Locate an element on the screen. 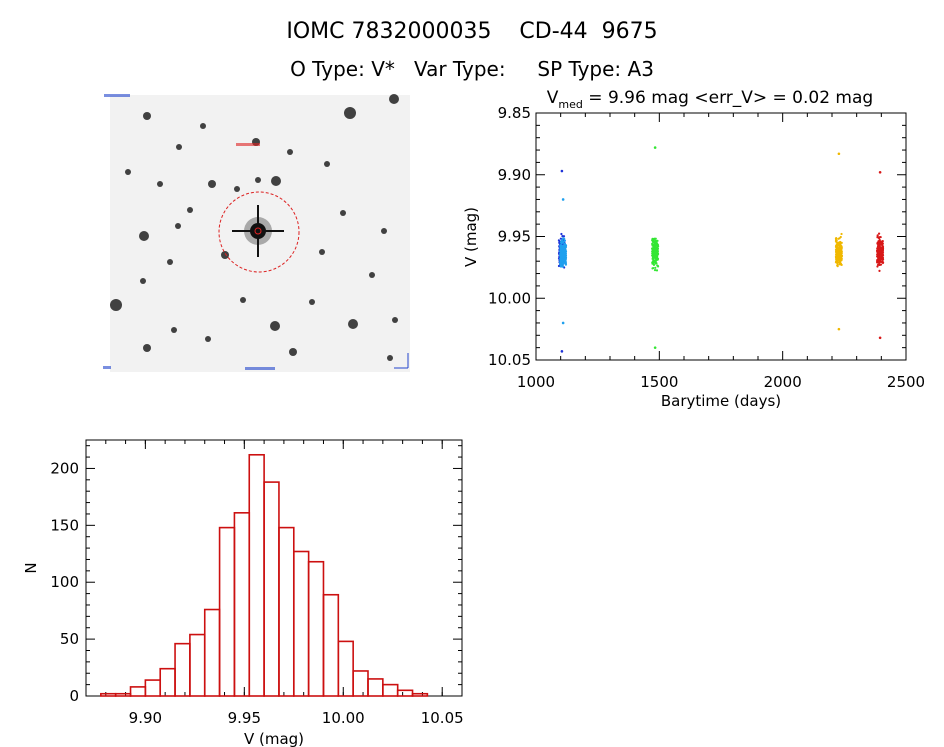 This screenshot has height=747, width=944. lightcurve-xtick-label: 1500 is located at coordinates (659, 382).